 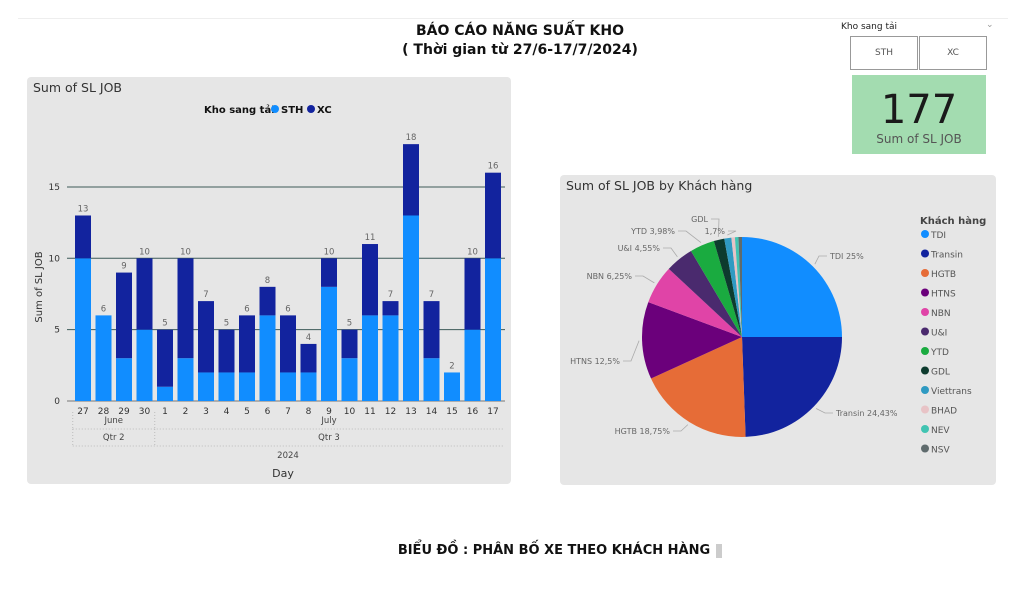 What do you see at coordinates (951, 392) in the screenshot?
I see `legend-item-viettrans: Viettrans` at bounding box center [951, 392].